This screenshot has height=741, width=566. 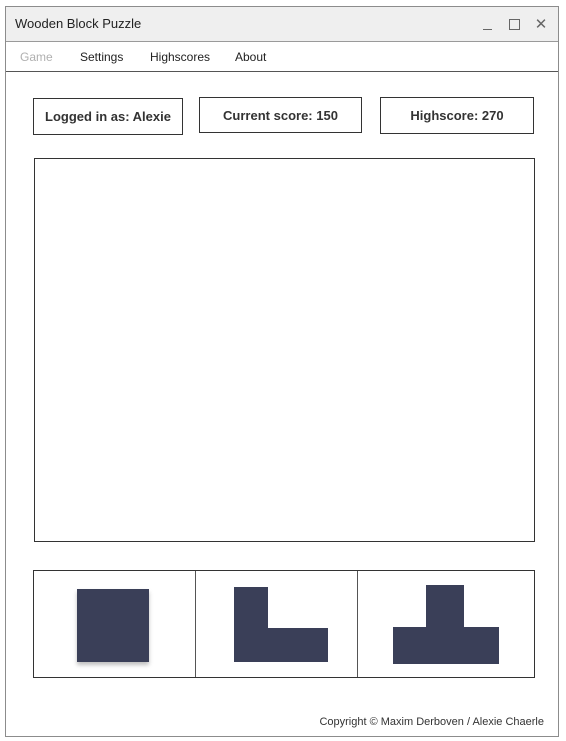 I want to click on t-shape-piece, so click(x=446, y=624).